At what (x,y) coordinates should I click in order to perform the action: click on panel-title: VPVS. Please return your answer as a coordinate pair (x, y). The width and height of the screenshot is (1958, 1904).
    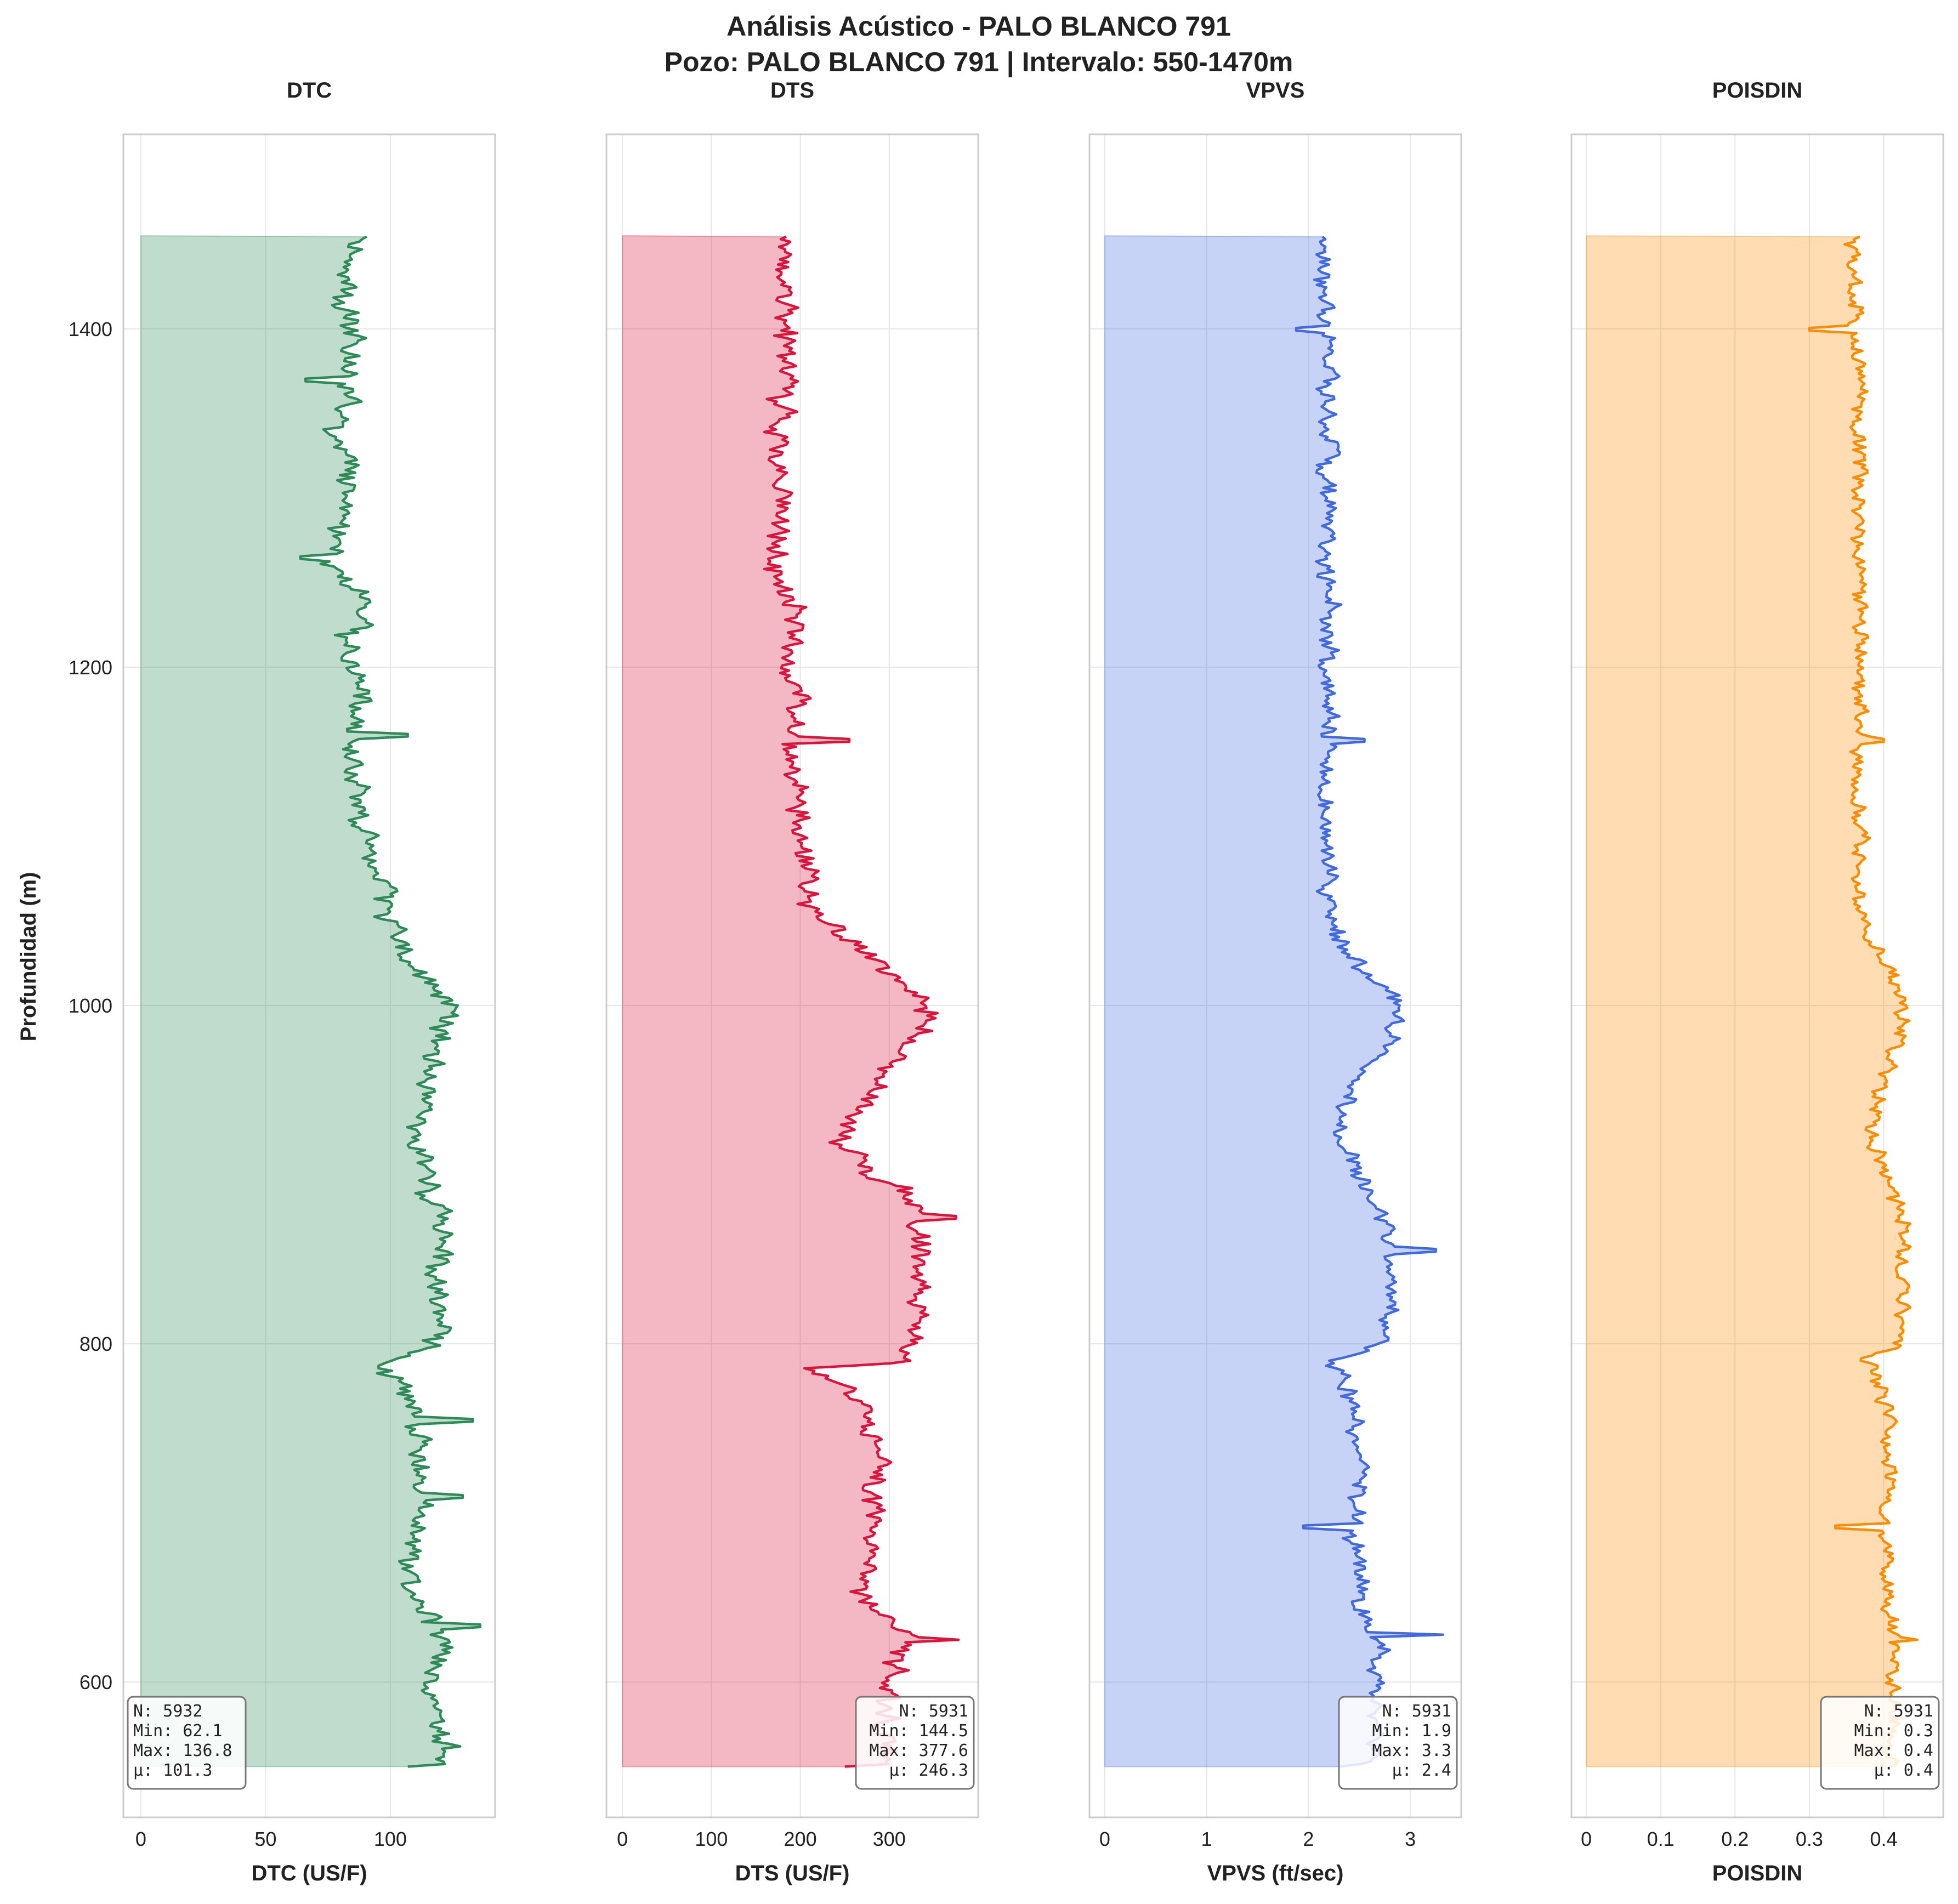
    Looking at the image, I should click on (1275, 90).